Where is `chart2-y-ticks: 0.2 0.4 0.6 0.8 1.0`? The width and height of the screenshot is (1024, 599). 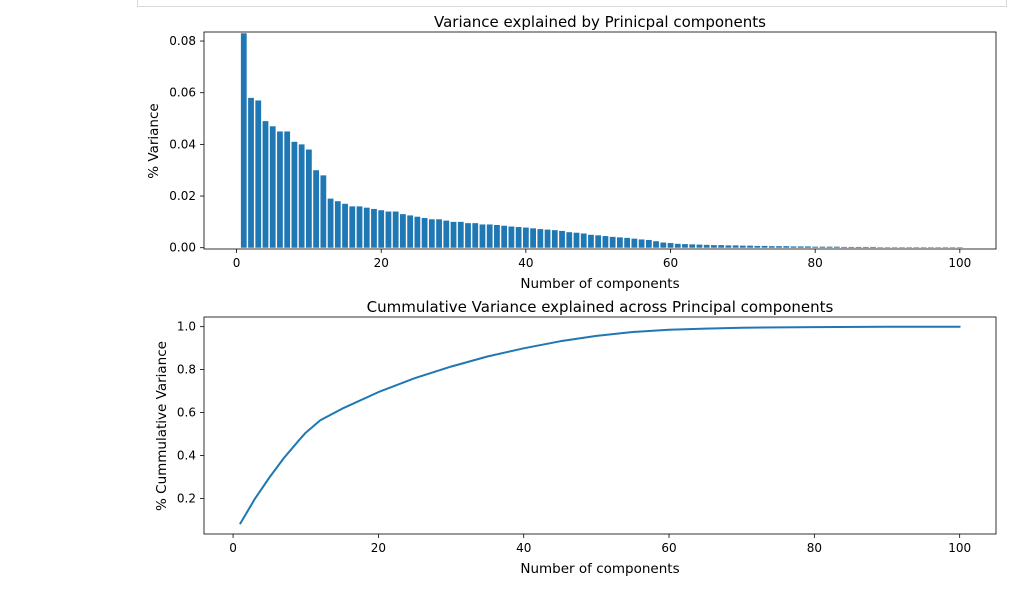 chart2-y-ticks: 0.2 0.4 0.6 0.8 1.0 is located at coordinates (190, 412).